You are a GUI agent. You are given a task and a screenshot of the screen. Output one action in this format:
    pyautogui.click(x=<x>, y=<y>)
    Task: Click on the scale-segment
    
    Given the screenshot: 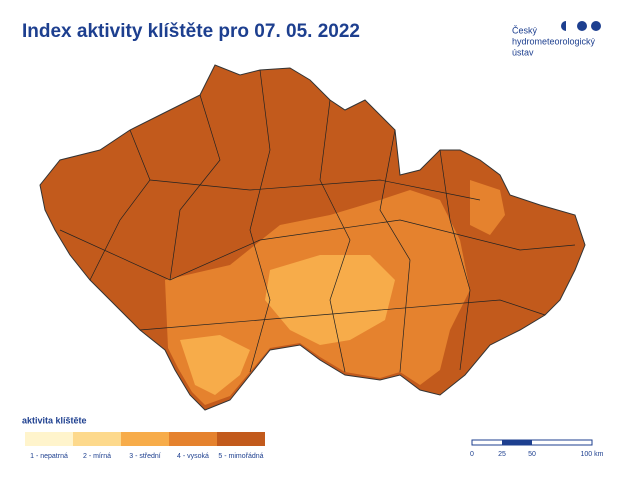 What is the action you would take?
    pyautogui.click(x=517, y=442)
    